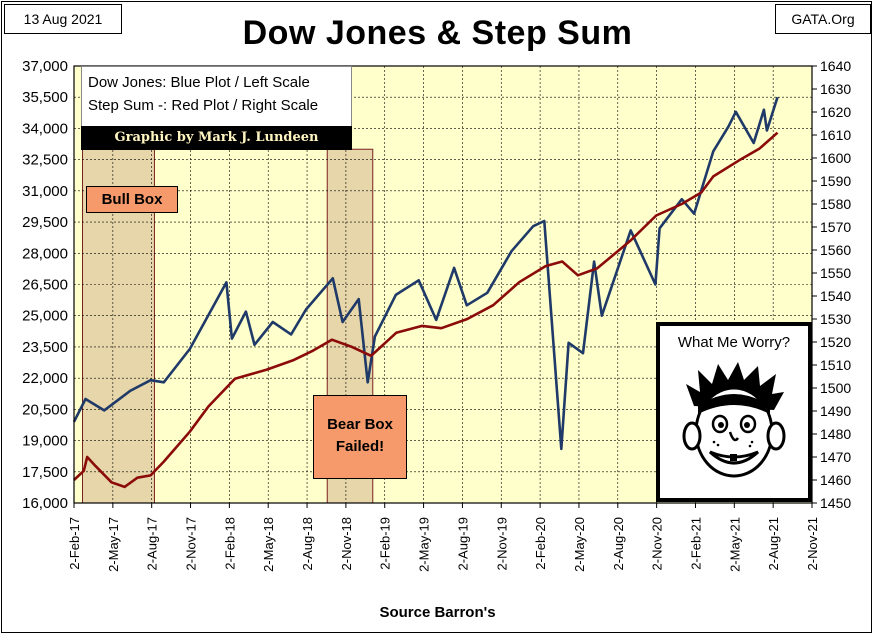  I want to click on x-tick-label: 2-Aug-17, so click(152, 543).